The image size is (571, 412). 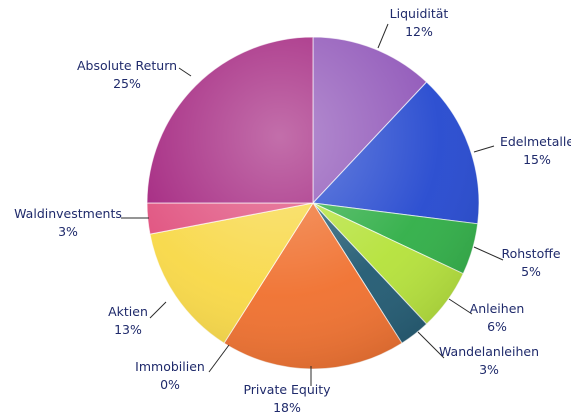 What do you see at coordinates (68, 231) in the screenshot?
I see `value-label-waldinvestments: 3%` at bounding box center [68, 231].